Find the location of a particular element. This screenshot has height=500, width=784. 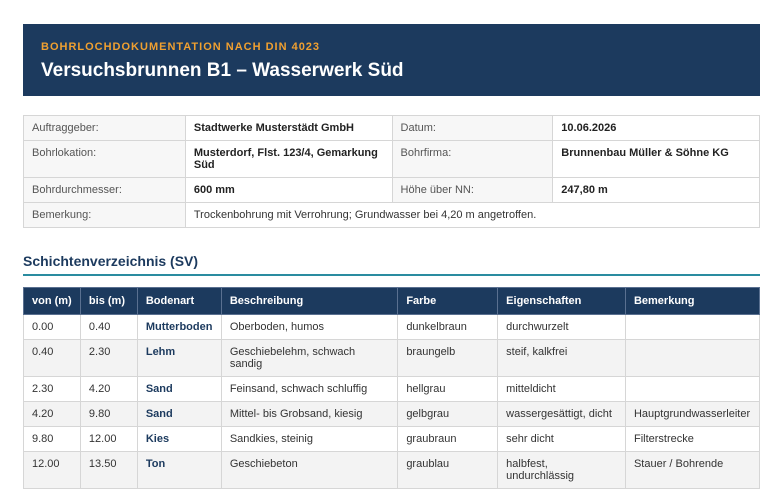

column-header: Eigenschaften is located at coordinates (561, 301).